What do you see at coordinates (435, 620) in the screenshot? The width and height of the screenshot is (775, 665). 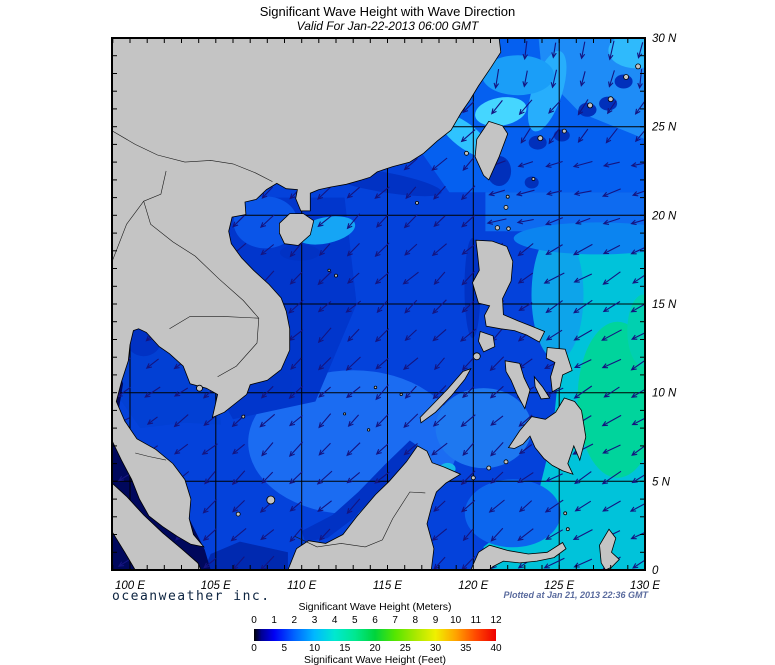 I see `colorbar-meter-tick: 9` at bounding box center [435, 620].